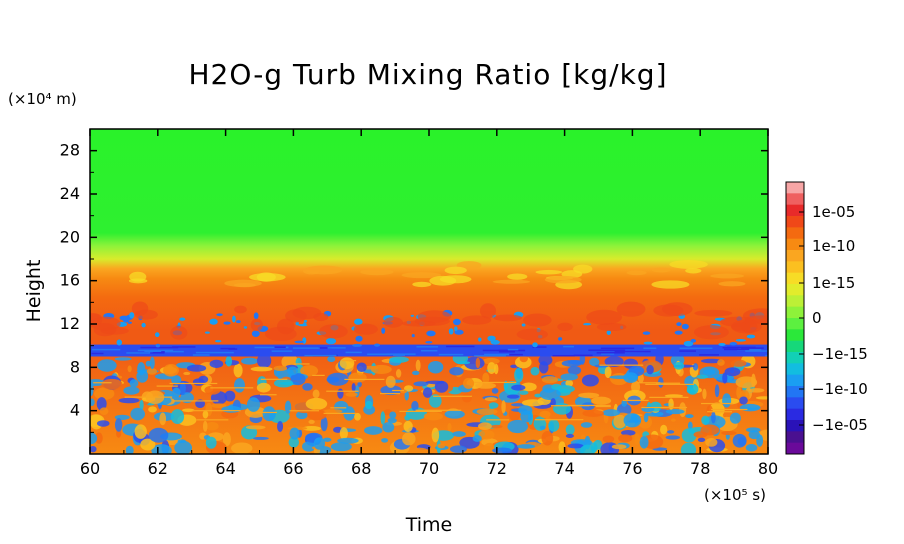 The image size is (904, 544). I want to click on y-tick-label: 28, so click(70, 150).